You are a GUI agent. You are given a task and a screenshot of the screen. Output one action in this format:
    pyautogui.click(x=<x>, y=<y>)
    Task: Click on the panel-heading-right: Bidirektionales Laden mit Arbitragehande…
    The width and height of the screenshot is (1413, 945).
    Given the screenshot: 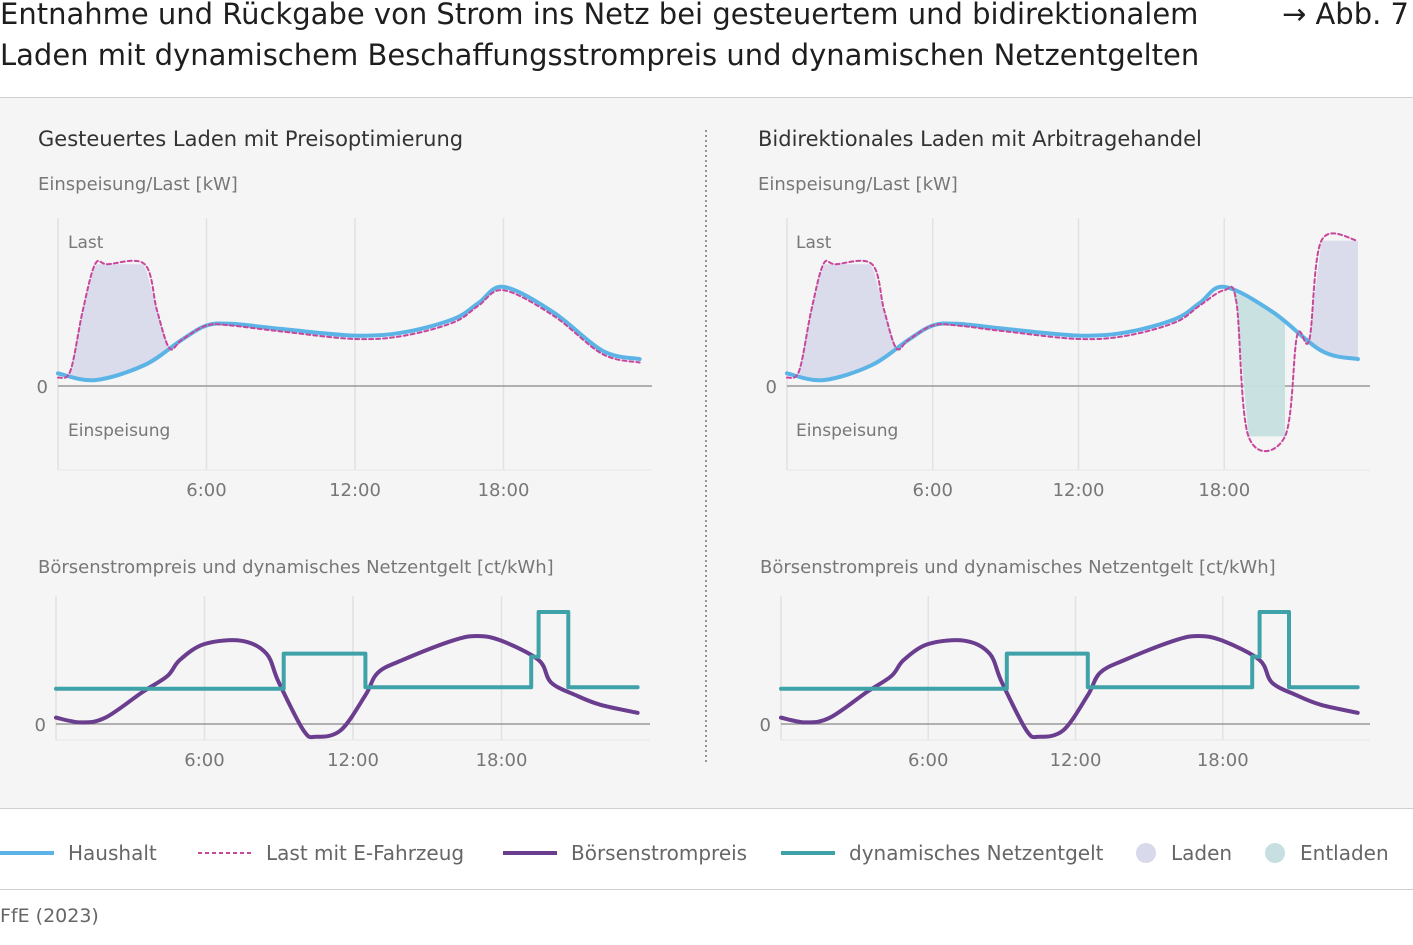 What is the action you would take?
    pyautogui.click(x=980, y=139)
    